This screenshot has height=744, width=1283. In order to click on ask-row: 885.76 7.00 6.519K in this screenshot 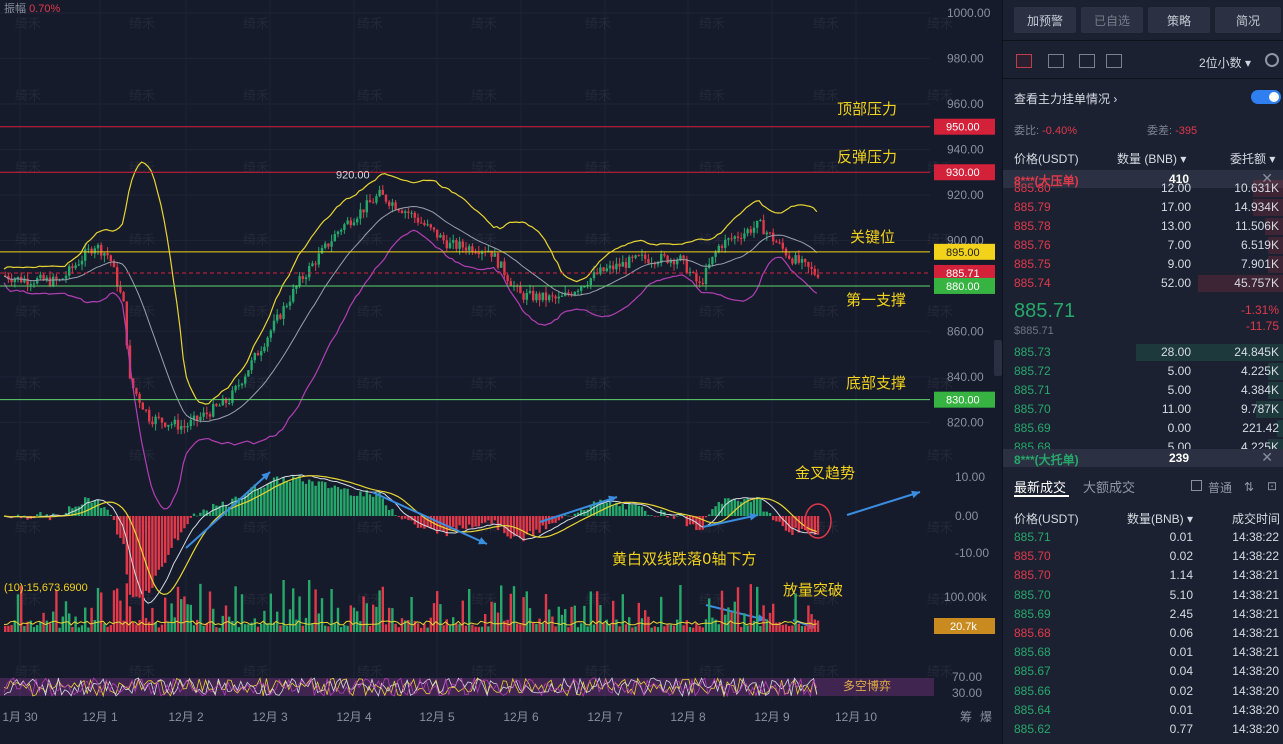, I will do `click(1143, 245)`.